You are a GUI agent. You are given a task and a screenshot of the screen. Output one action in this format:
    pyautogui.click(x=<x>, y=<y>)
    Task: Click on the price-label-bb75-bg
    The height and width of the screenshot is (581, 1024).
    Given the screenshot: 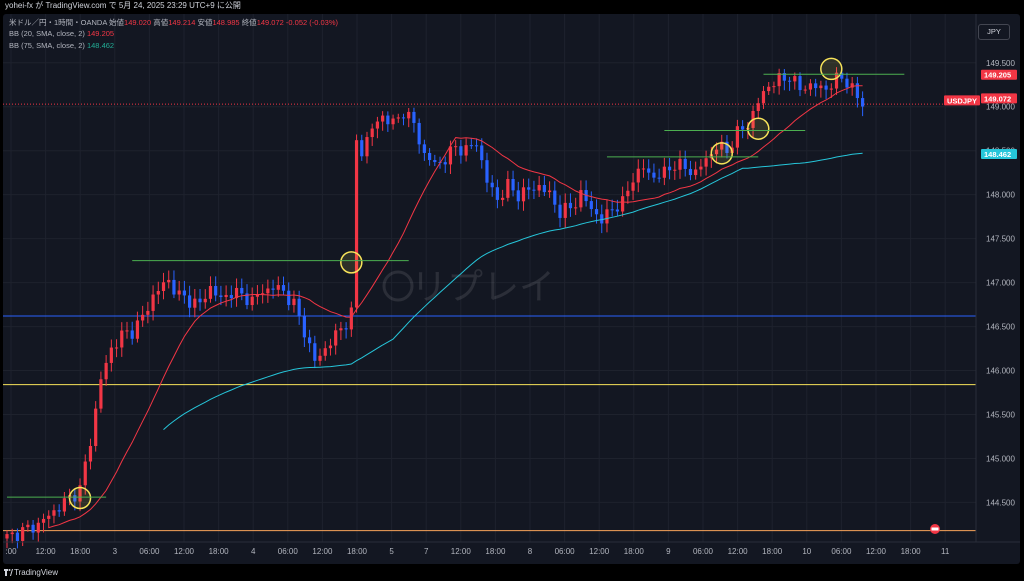 What is the action you would take?
    pyautogui.click(x=999, y=154)
    